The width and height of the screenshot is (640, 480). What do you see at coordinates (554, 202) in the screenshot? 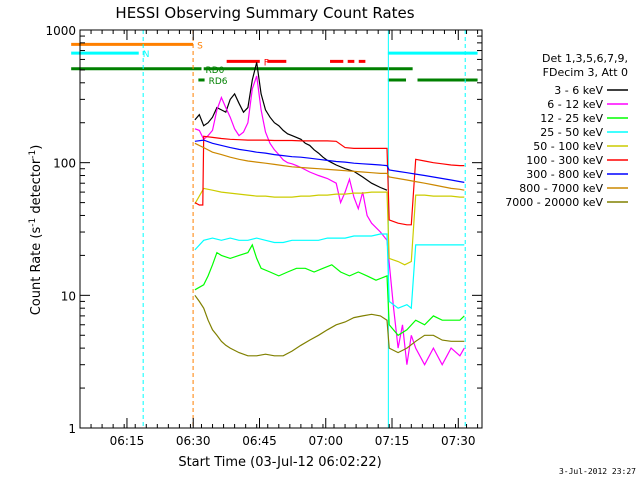
I see `legend-entry-label: 7000 - 20000 keV` at bounding box center [554, 202].